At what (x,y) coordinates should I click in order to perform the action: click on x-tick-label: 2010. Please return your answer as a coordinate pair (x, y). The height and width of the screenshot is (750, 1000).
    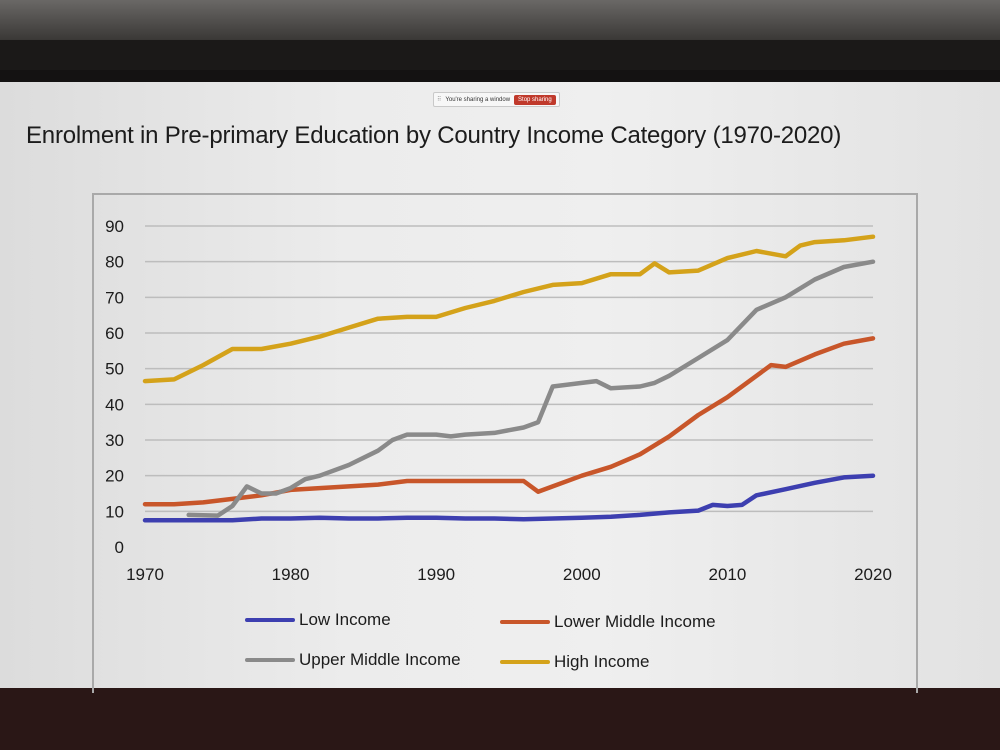
    Looking at the image, I should click on (727, 574).